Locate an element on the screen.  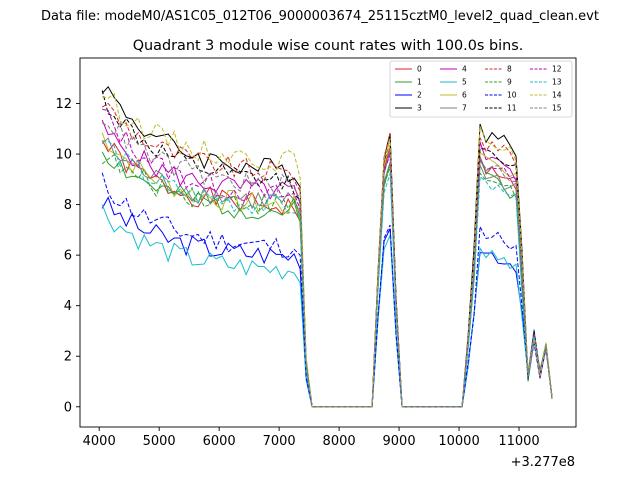
x-tick-label: 9000 is located at coordinates (399, 441).